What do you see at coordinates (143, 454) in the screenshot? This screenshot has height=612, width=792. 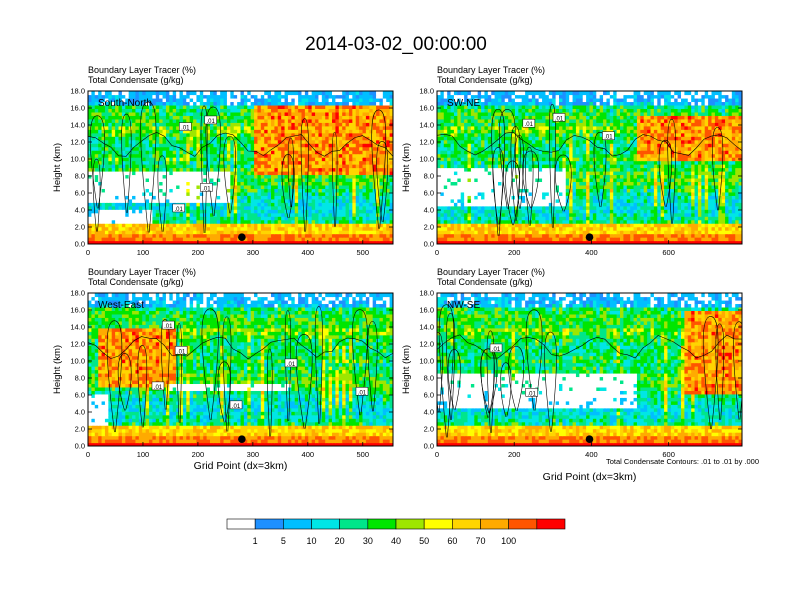 I see `x-tick-label: 100` at bounding box center [143, 454].